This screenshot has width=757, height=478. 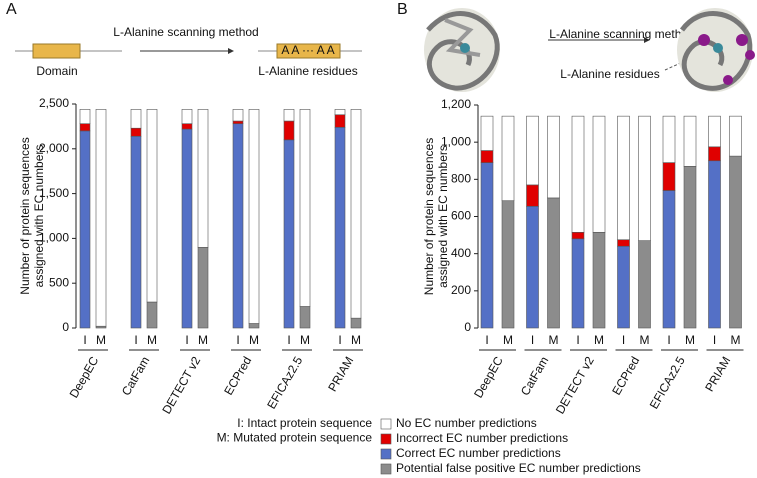 What do you see at coordinates (295, 438) in the screenshot?
I see `legend-note: M: Mutated protein sequence` at bounding box center [295, 438].